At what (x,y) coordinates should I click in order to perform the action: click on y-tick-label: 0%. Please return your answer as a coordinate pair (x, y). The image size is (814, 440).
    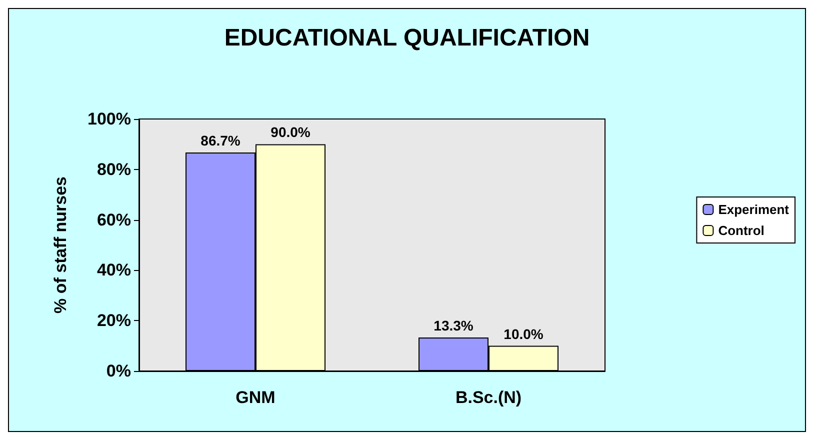
    Looking at the image, I should click on (118, 371).